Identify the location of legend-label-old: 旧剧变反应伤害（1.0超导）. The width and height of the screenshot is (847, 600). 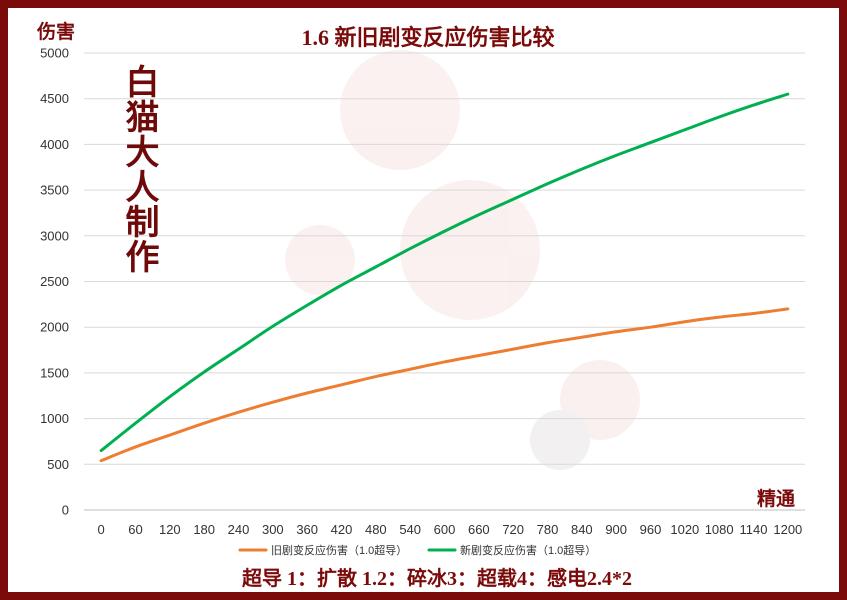
(339, 550).